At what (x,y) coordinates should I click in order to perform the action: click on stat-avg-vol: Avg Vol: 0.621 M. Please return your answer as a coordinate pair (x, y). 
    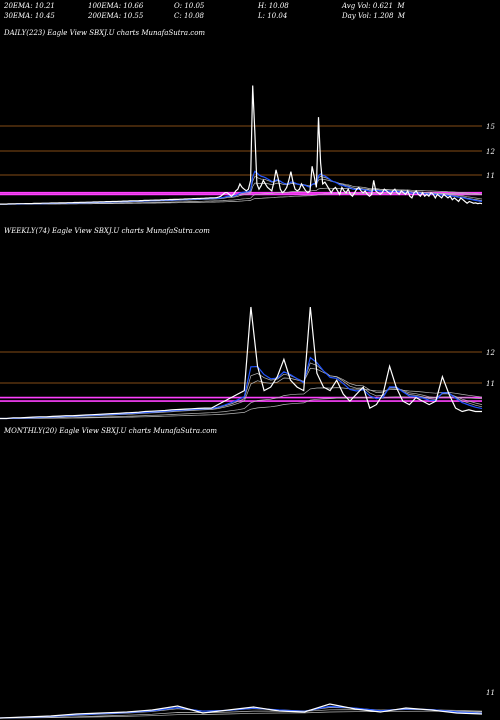
    Looking at the image, I should click on (373, 6).